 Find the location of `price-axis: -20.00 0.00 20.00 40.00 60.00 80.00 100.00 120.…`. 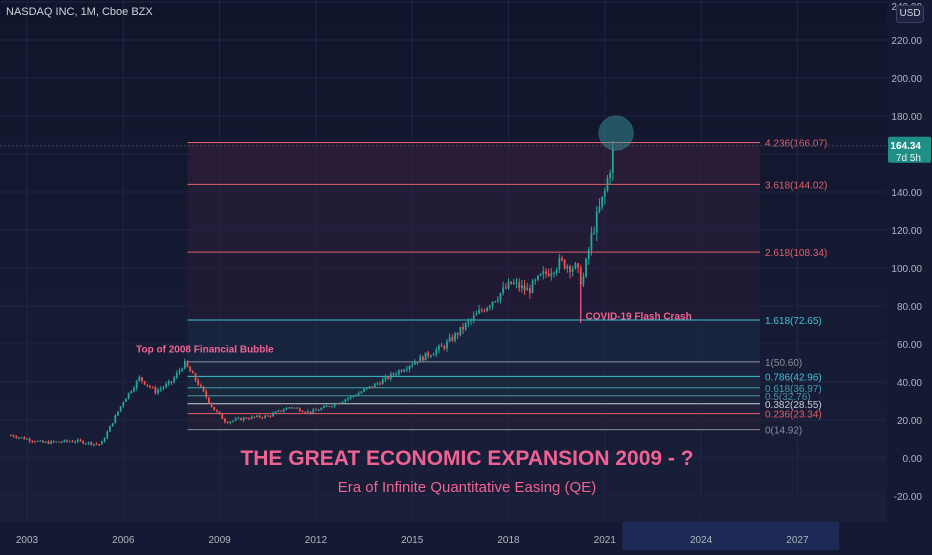

price-axis: -20.00 0.00 20.00 40.00 60.00 80.00 100.00 120.… is located at coordinates (909, 275).